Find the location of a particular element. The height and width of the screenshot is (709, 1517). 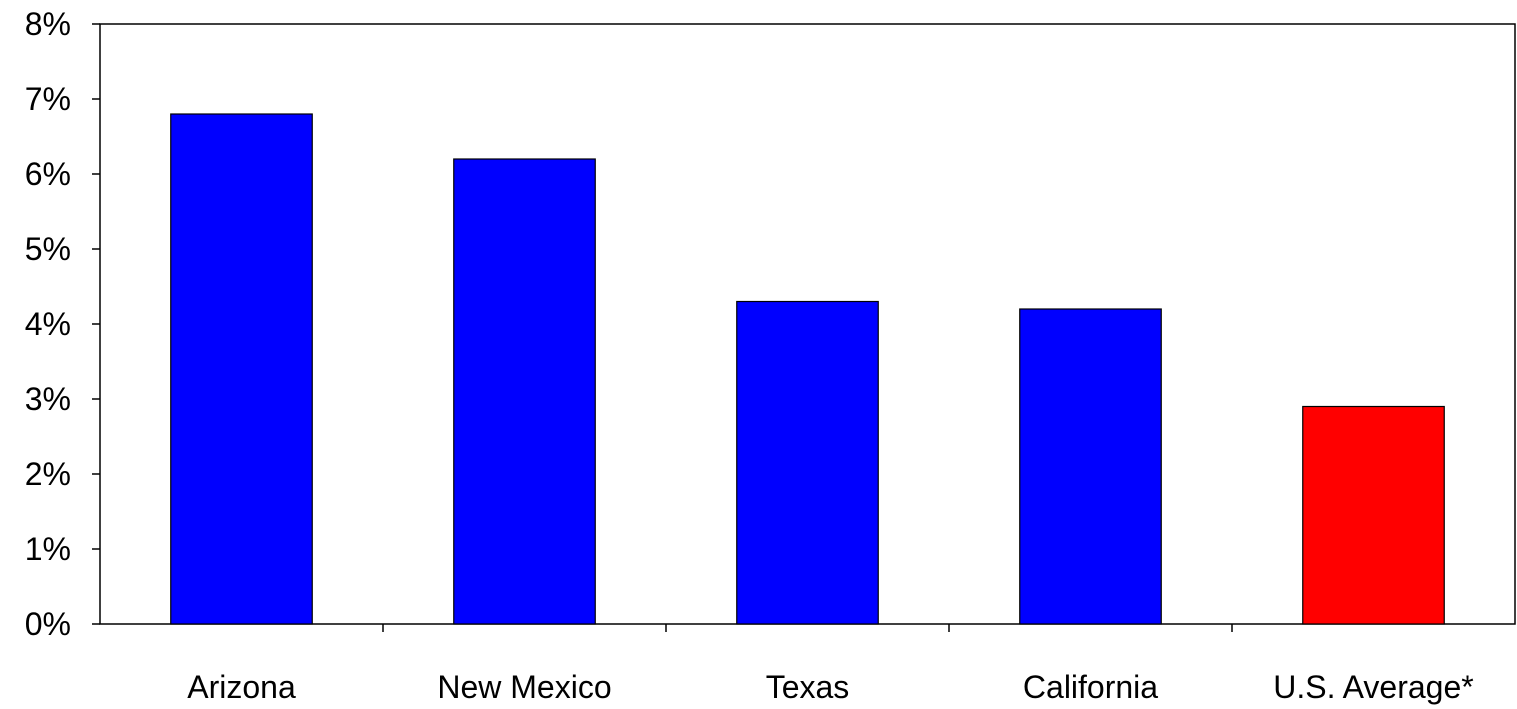

y-tick-label: 1% is located at coordinates (48, 549).